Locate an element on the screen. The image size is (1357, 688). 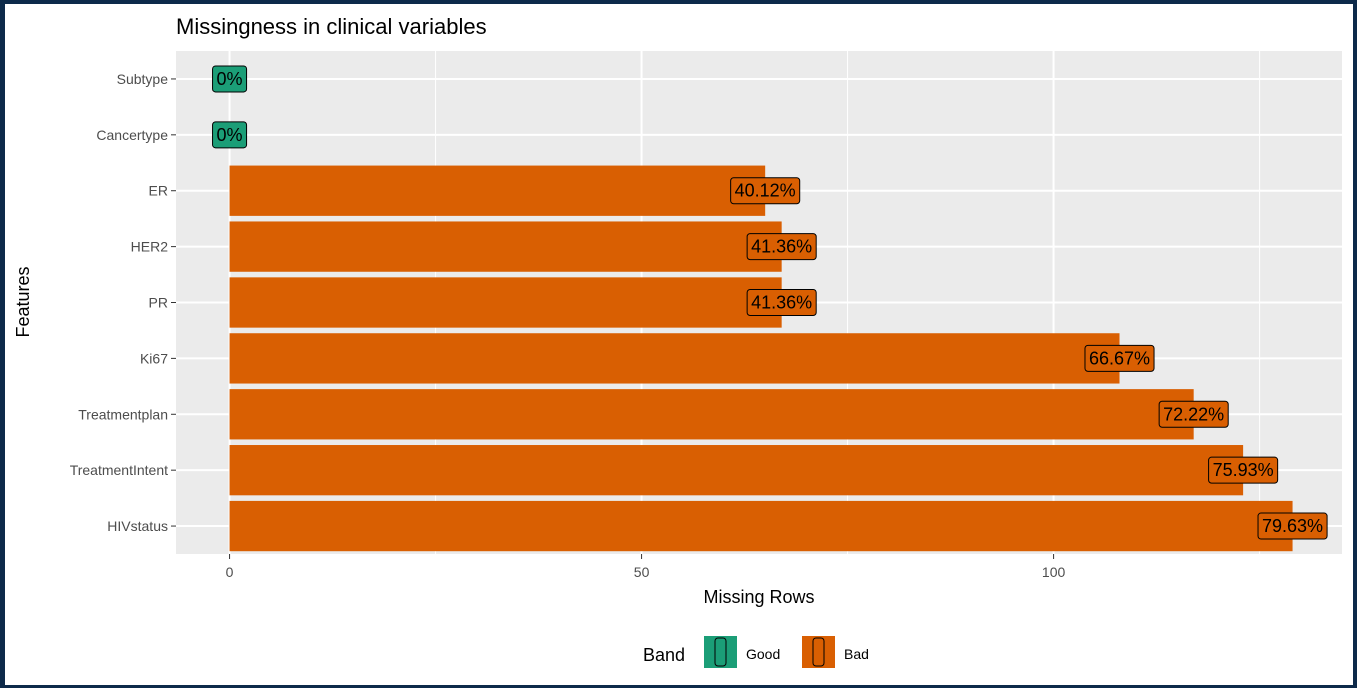
x-tick-label: 50 is located at coordinates (642, 572).